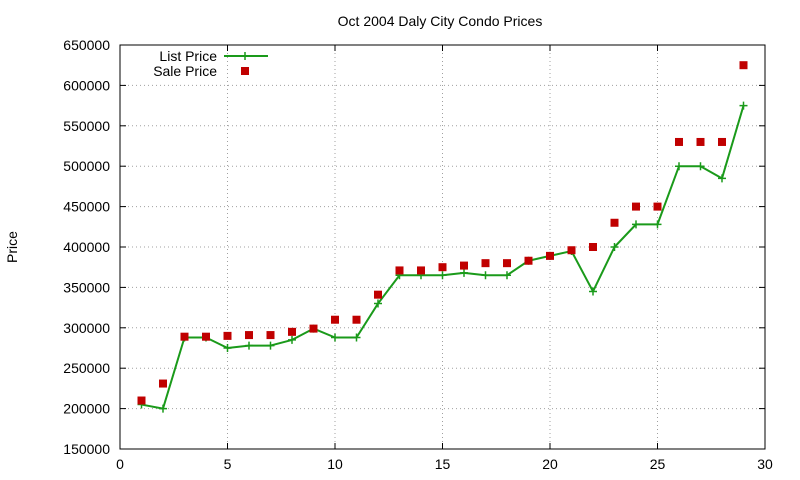  I want to click on x-tick-label: 15, so click(443, 464).